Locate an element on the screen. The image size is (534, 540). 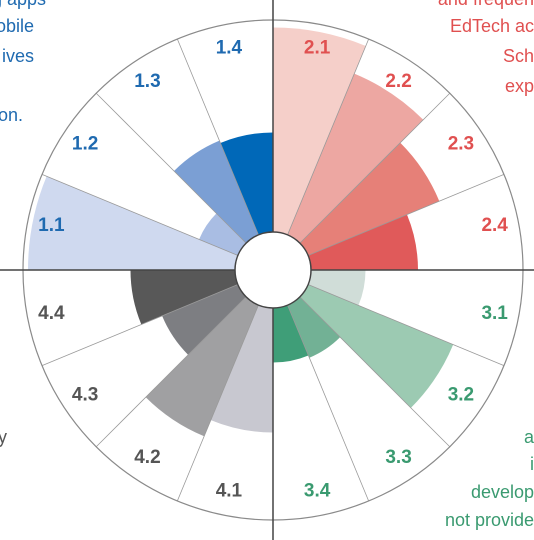
sector-label: 4.1 is located at coordinates (229, 491).